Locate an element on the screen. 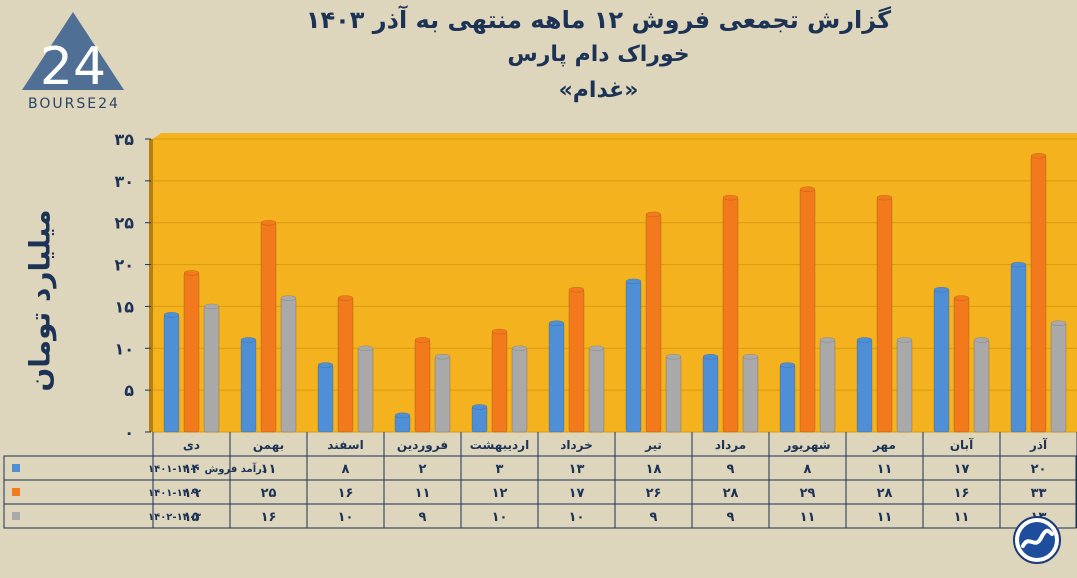 Image resolution: width=1077 pixels, height=578 pixels. x-category-label: فروردین is located at coordinates (422, 445).